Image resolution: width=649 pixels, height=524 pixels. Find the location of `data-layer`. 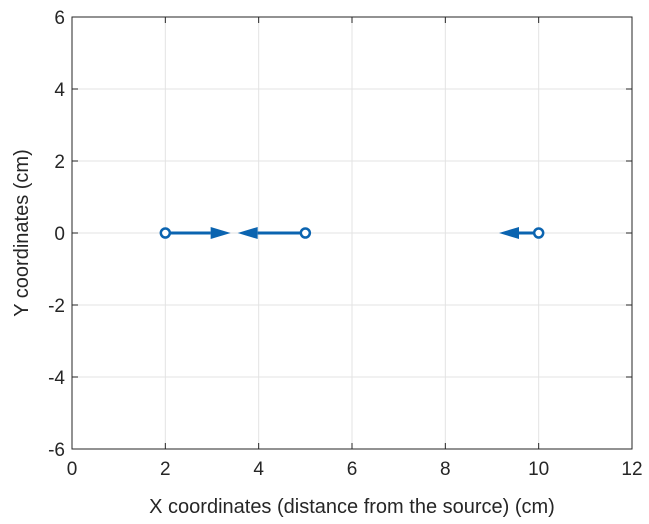

data-layer is located at coordinates (352, 233).